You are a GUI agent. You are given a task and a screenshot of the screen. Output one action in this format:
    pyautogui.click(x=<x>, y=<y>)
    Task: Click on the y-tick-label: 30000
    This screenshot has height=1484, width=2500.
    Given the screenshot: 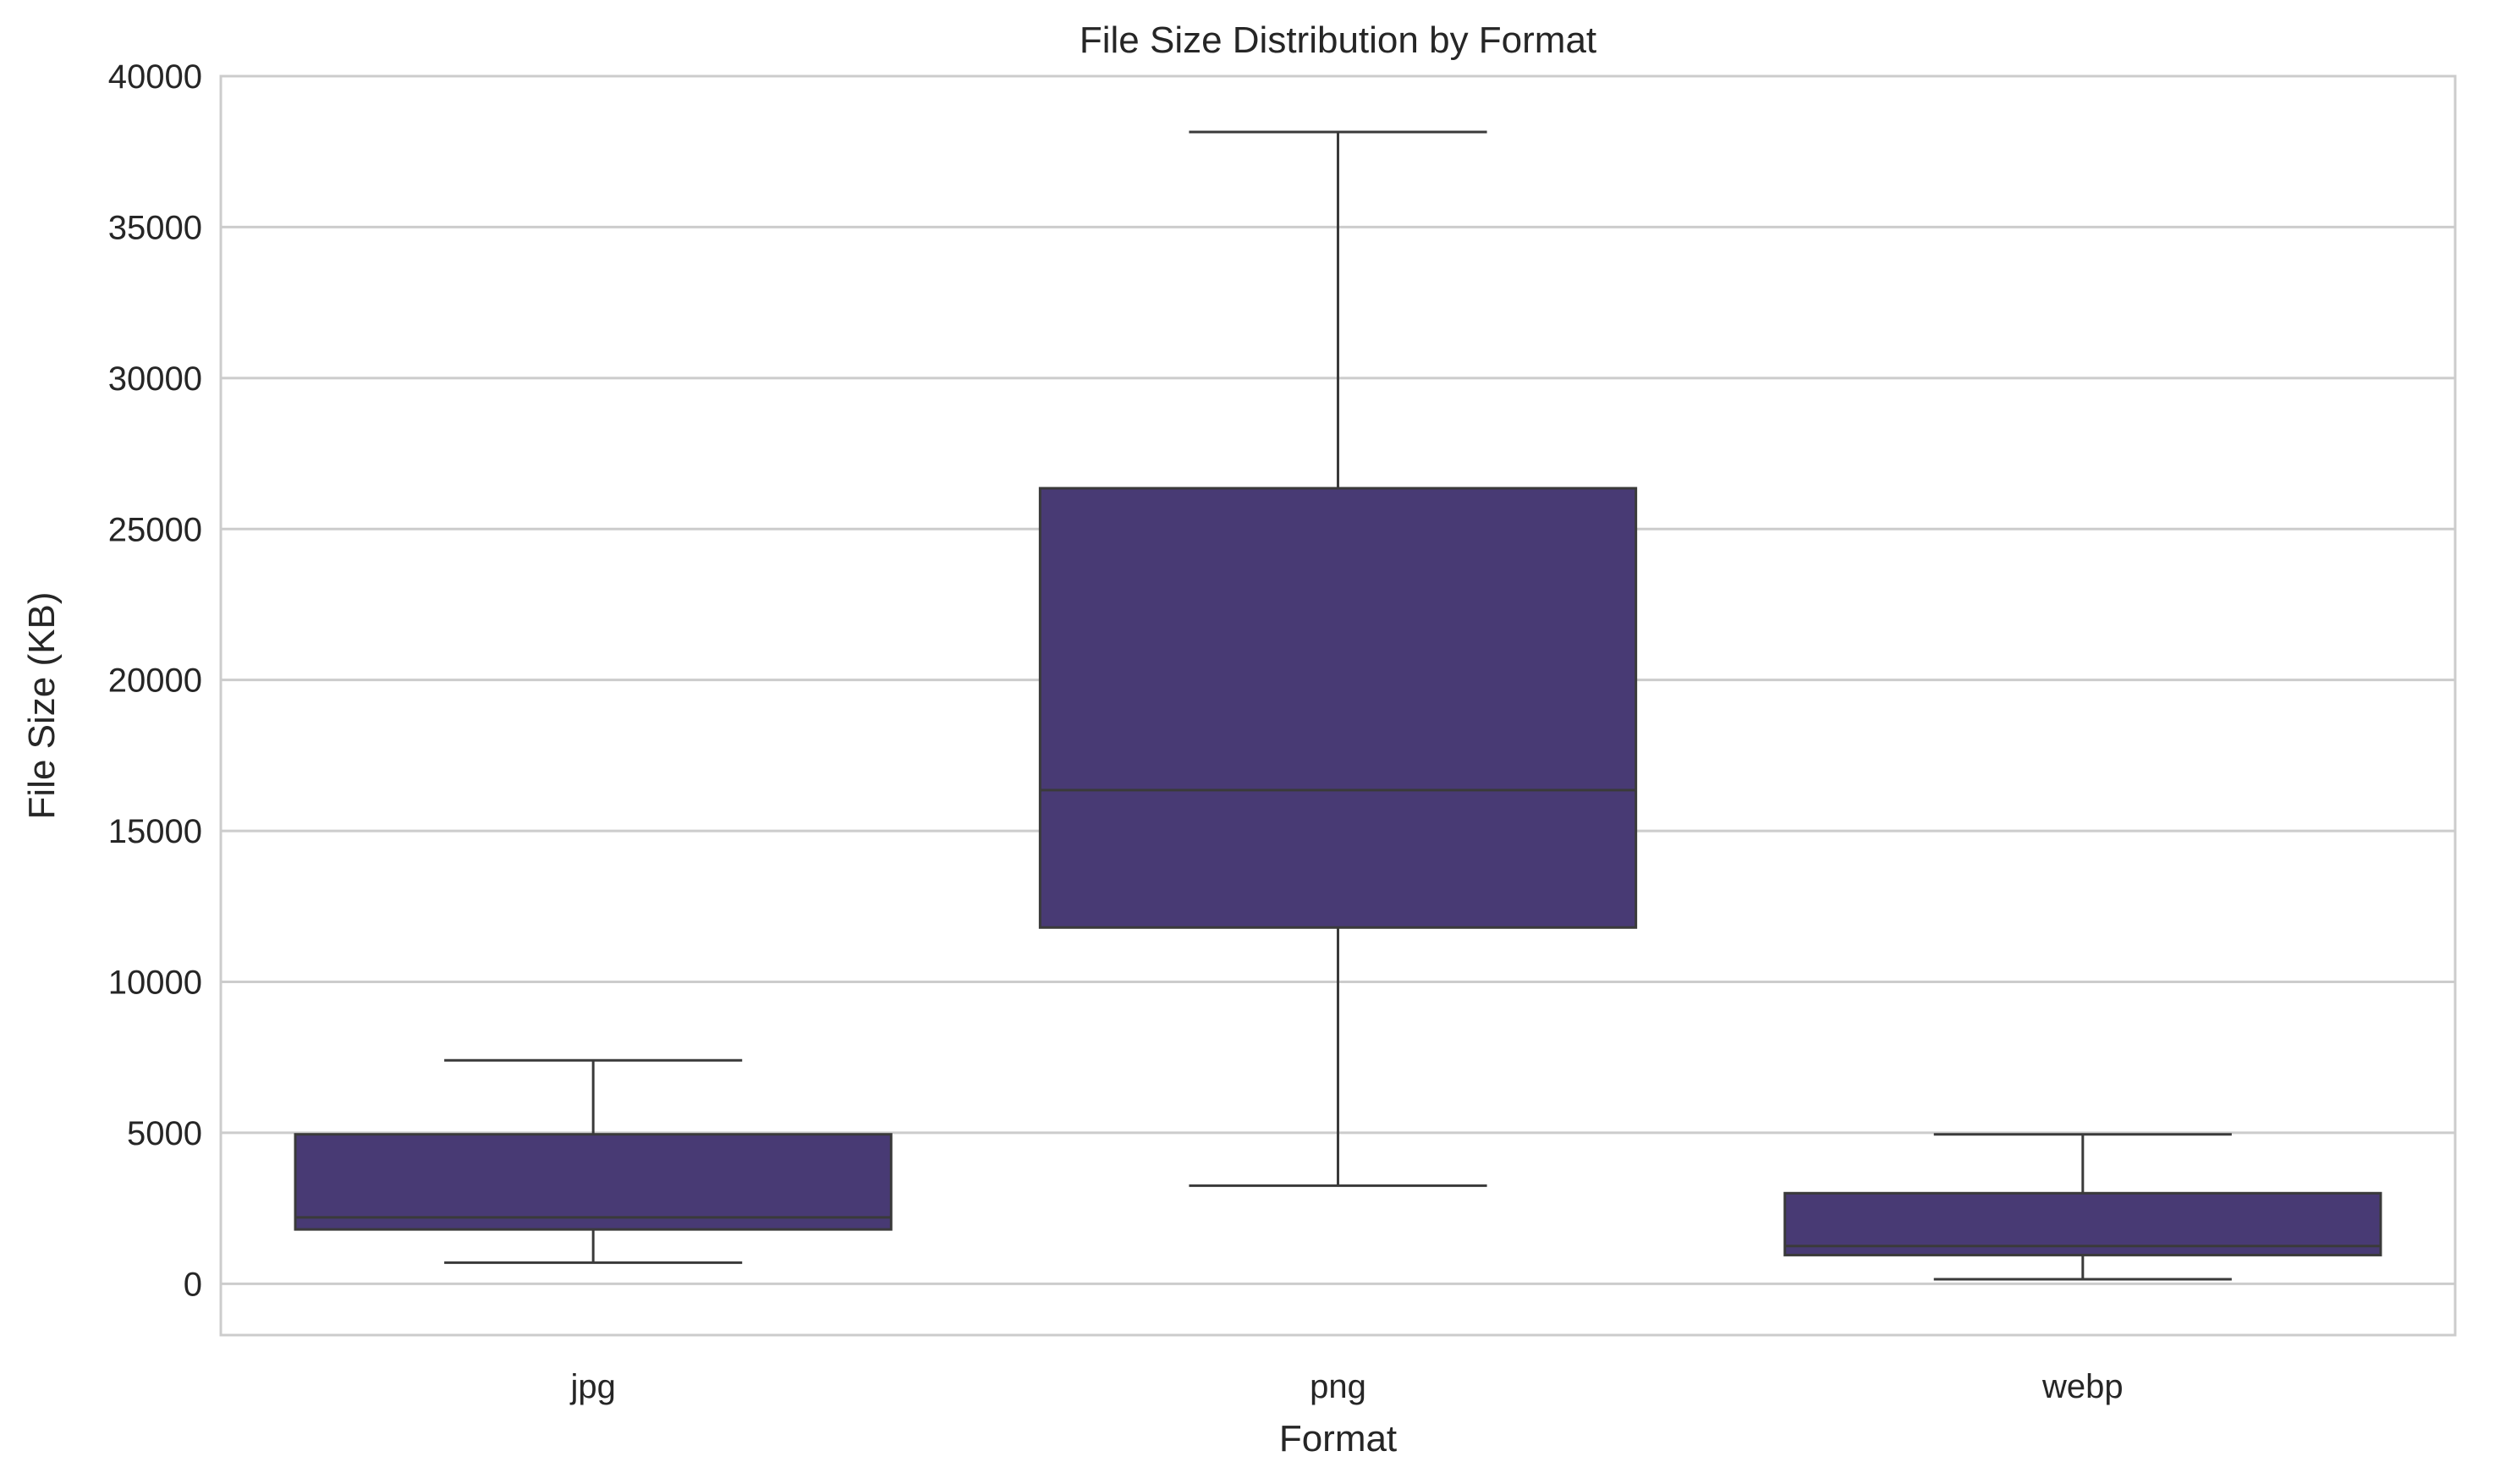 What is the action you would take?
    pyautogui.click(x=155, y=379)
    